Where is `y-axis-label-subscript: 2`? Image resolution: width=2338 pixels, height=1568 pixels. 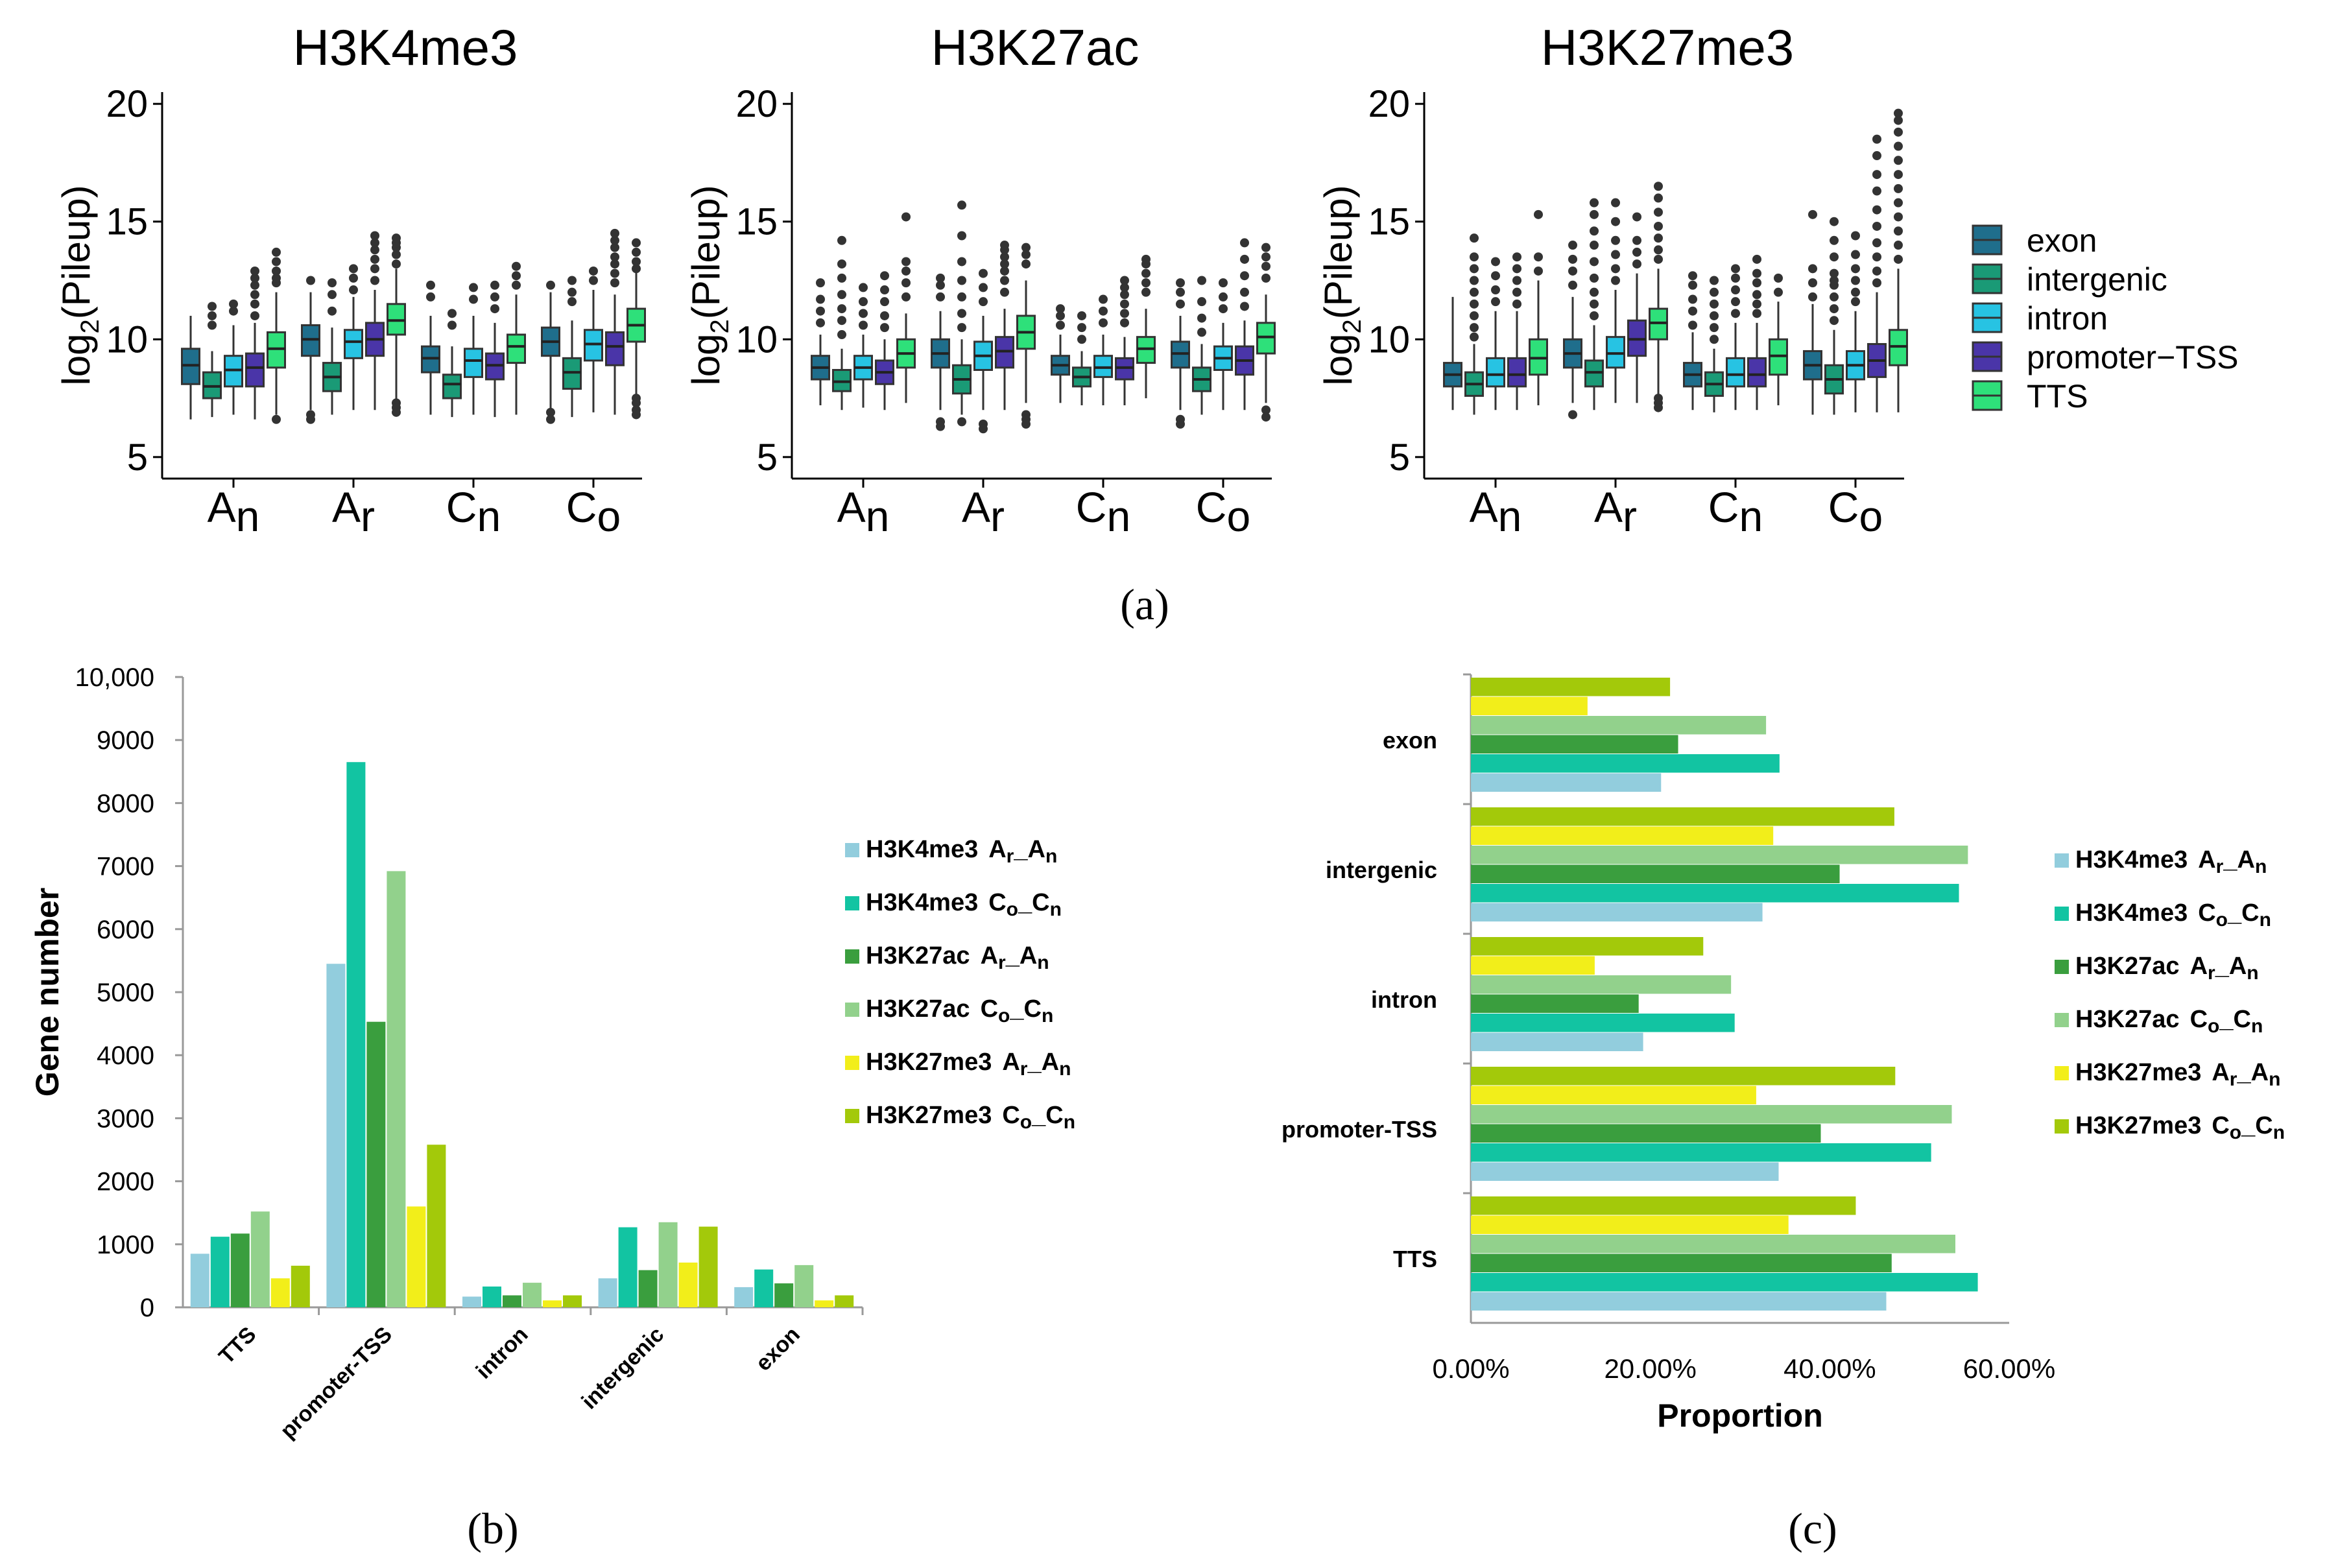
y-axis-label-subscript: 2 is located at coordinates (720, 326).